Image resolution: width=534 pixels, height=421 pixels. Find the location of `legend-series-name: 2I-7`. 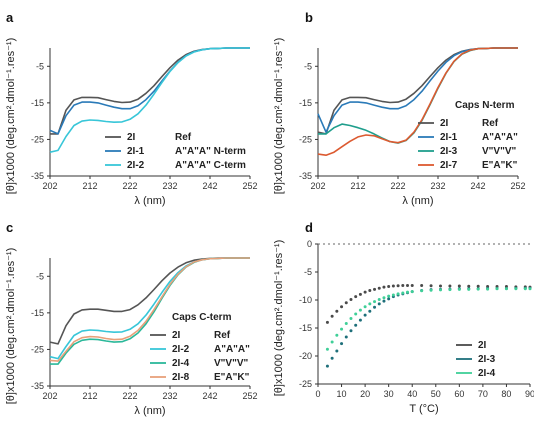

legend-series-name: 2I-7 is located at coordinates (449, 165).